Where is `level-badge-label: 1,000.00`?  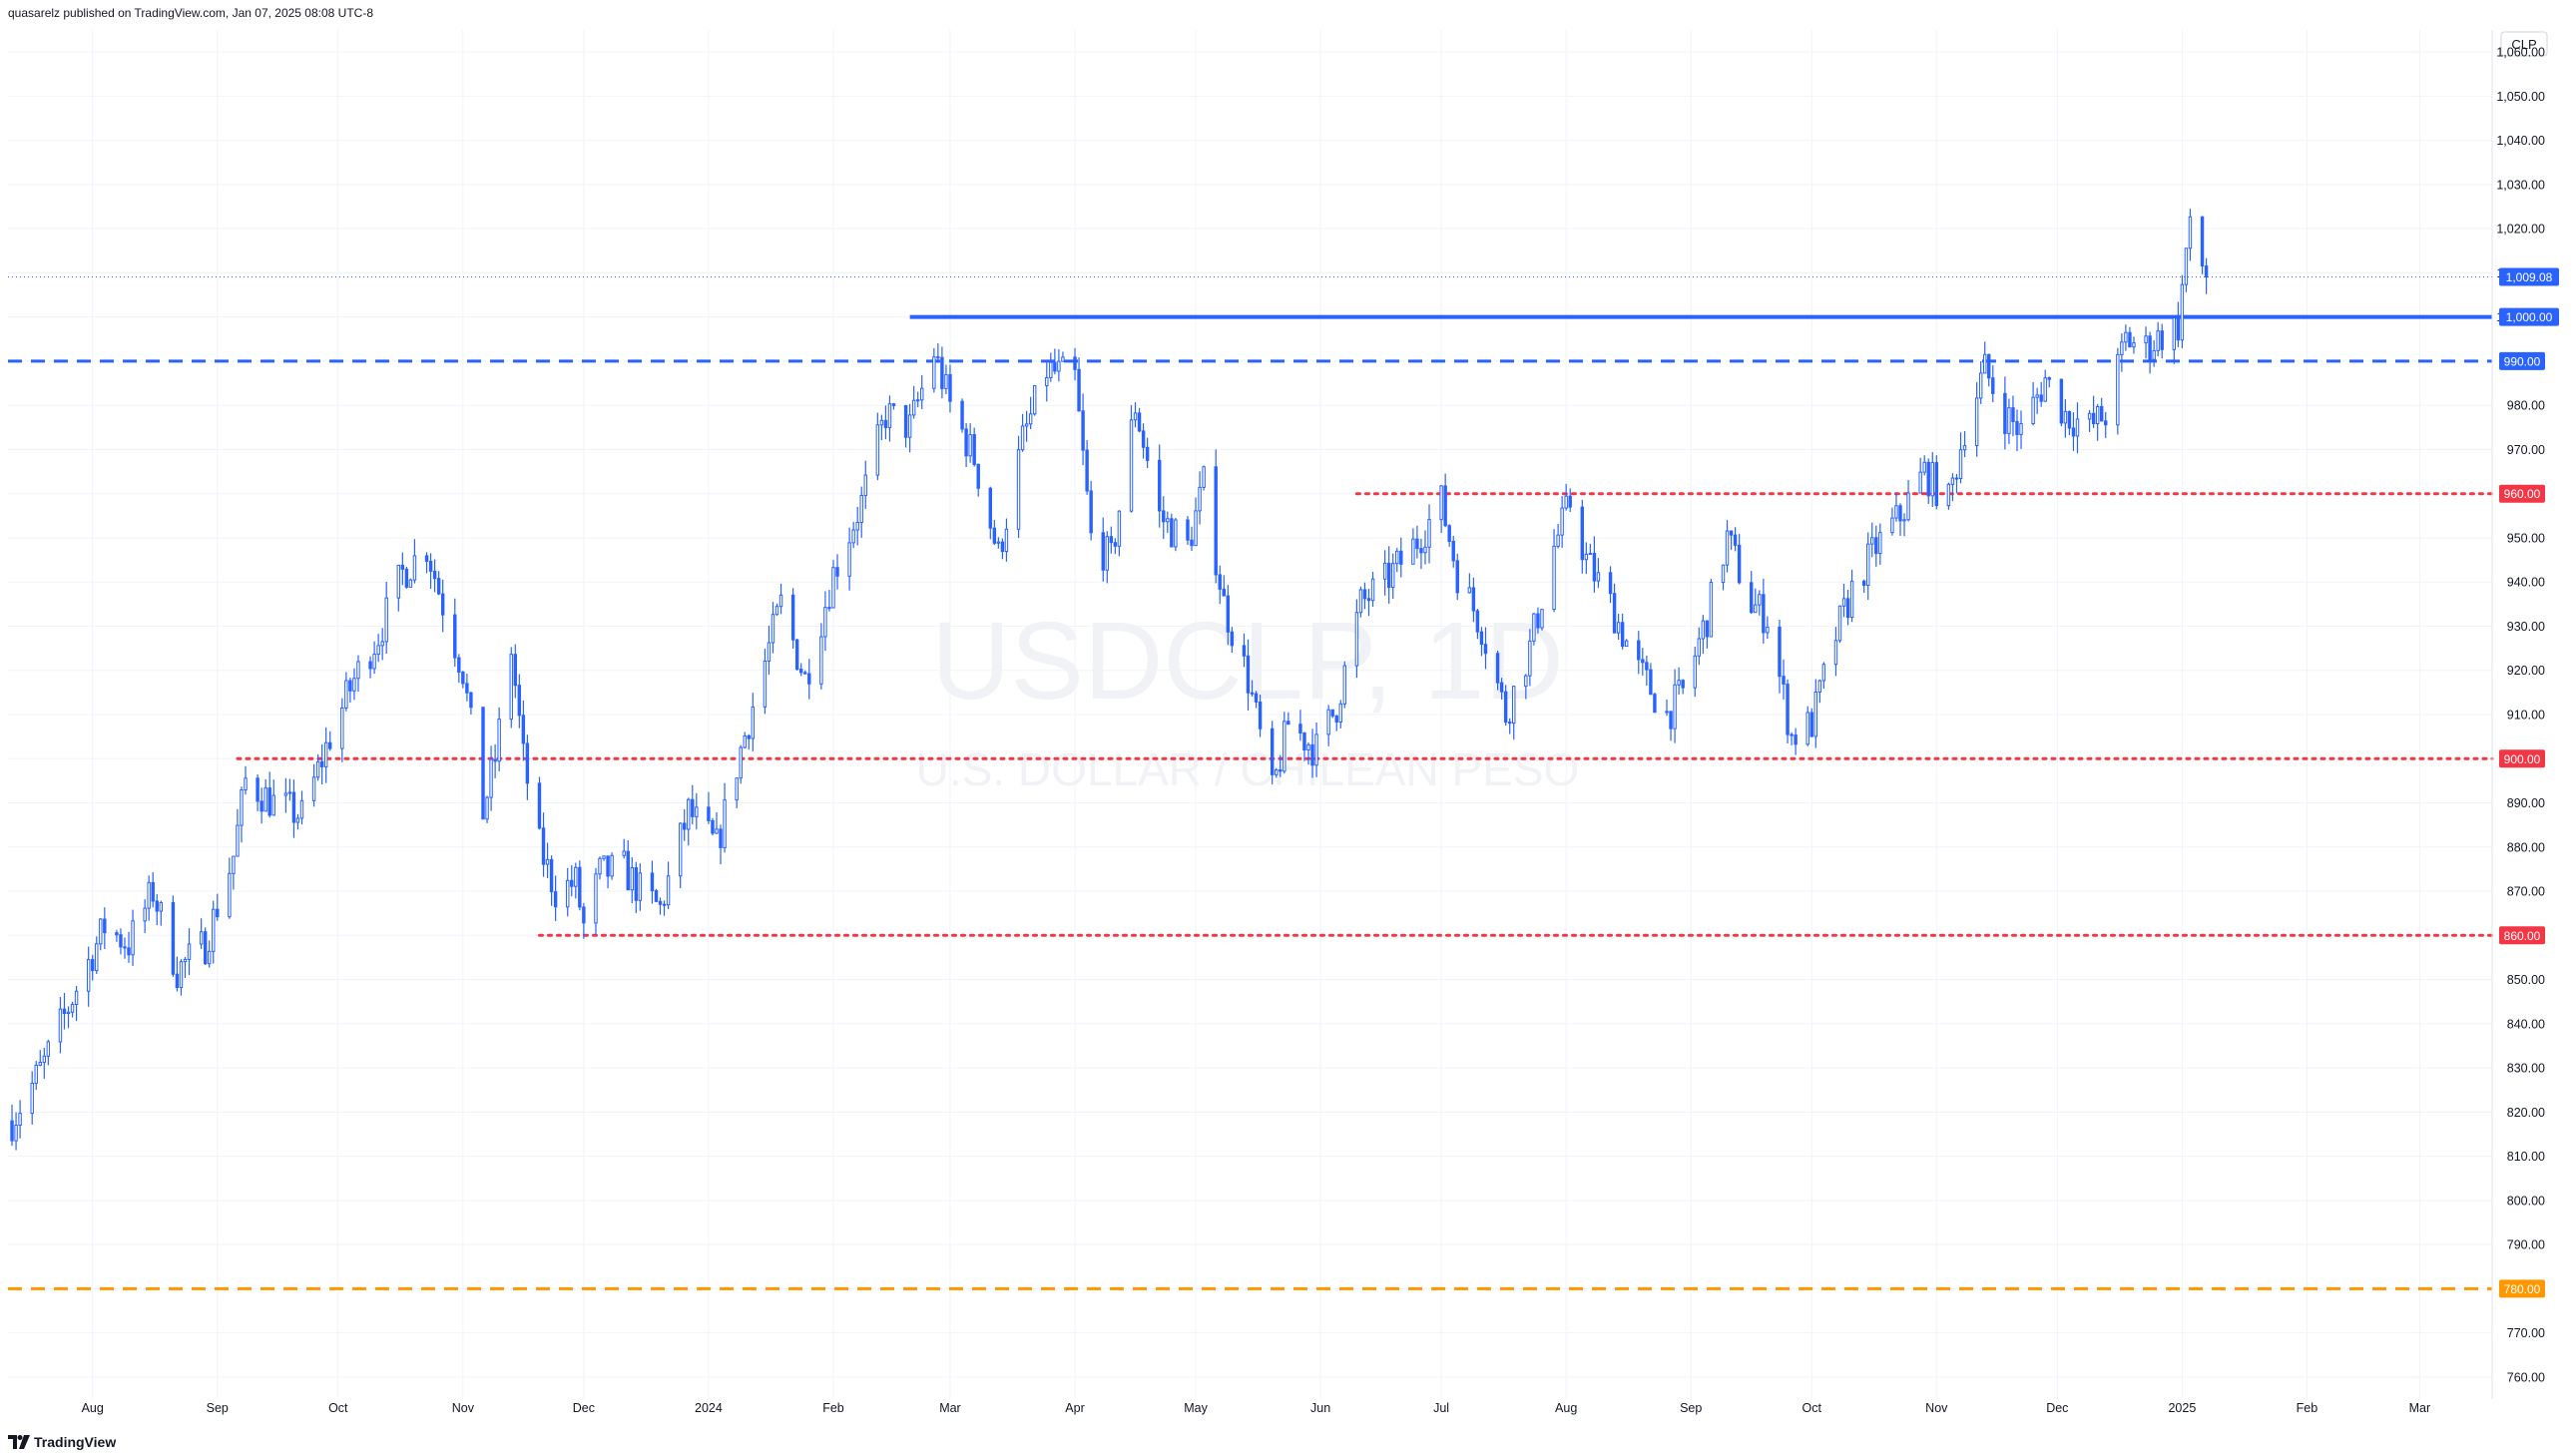 level-badge-label: 1,000.00 is located at coordinates (2529, 317).